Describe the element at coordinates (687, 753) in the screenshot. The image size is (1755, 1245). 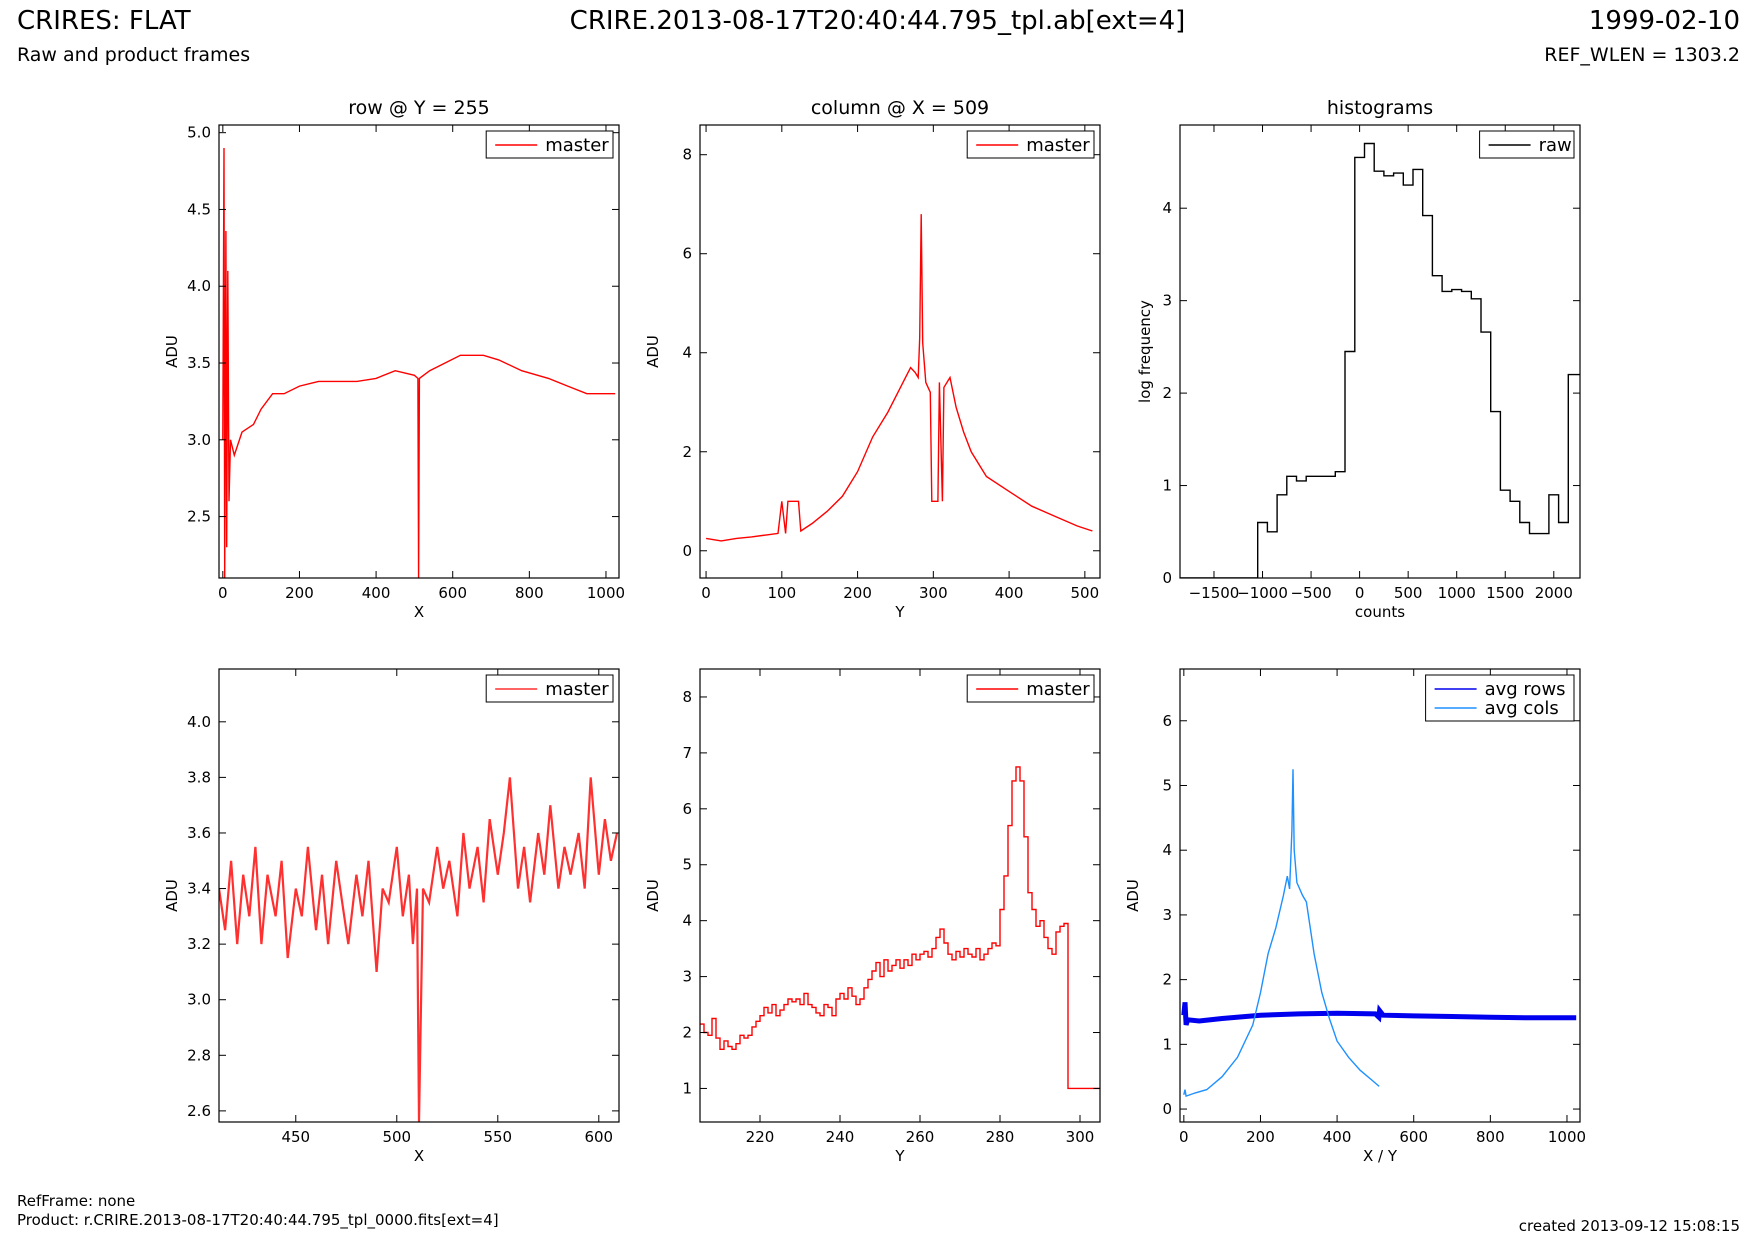
I see `y-tick-label: 7` at that location.